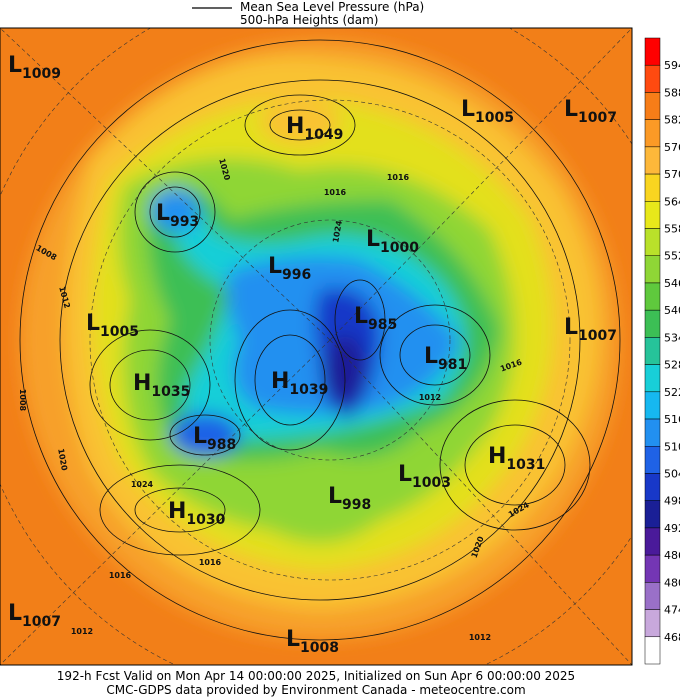 This screenshot has width=680, height=700. Describe the element at coordinates (672, 283) in the screenshot. I see `colorbar-label: 546` at that location.